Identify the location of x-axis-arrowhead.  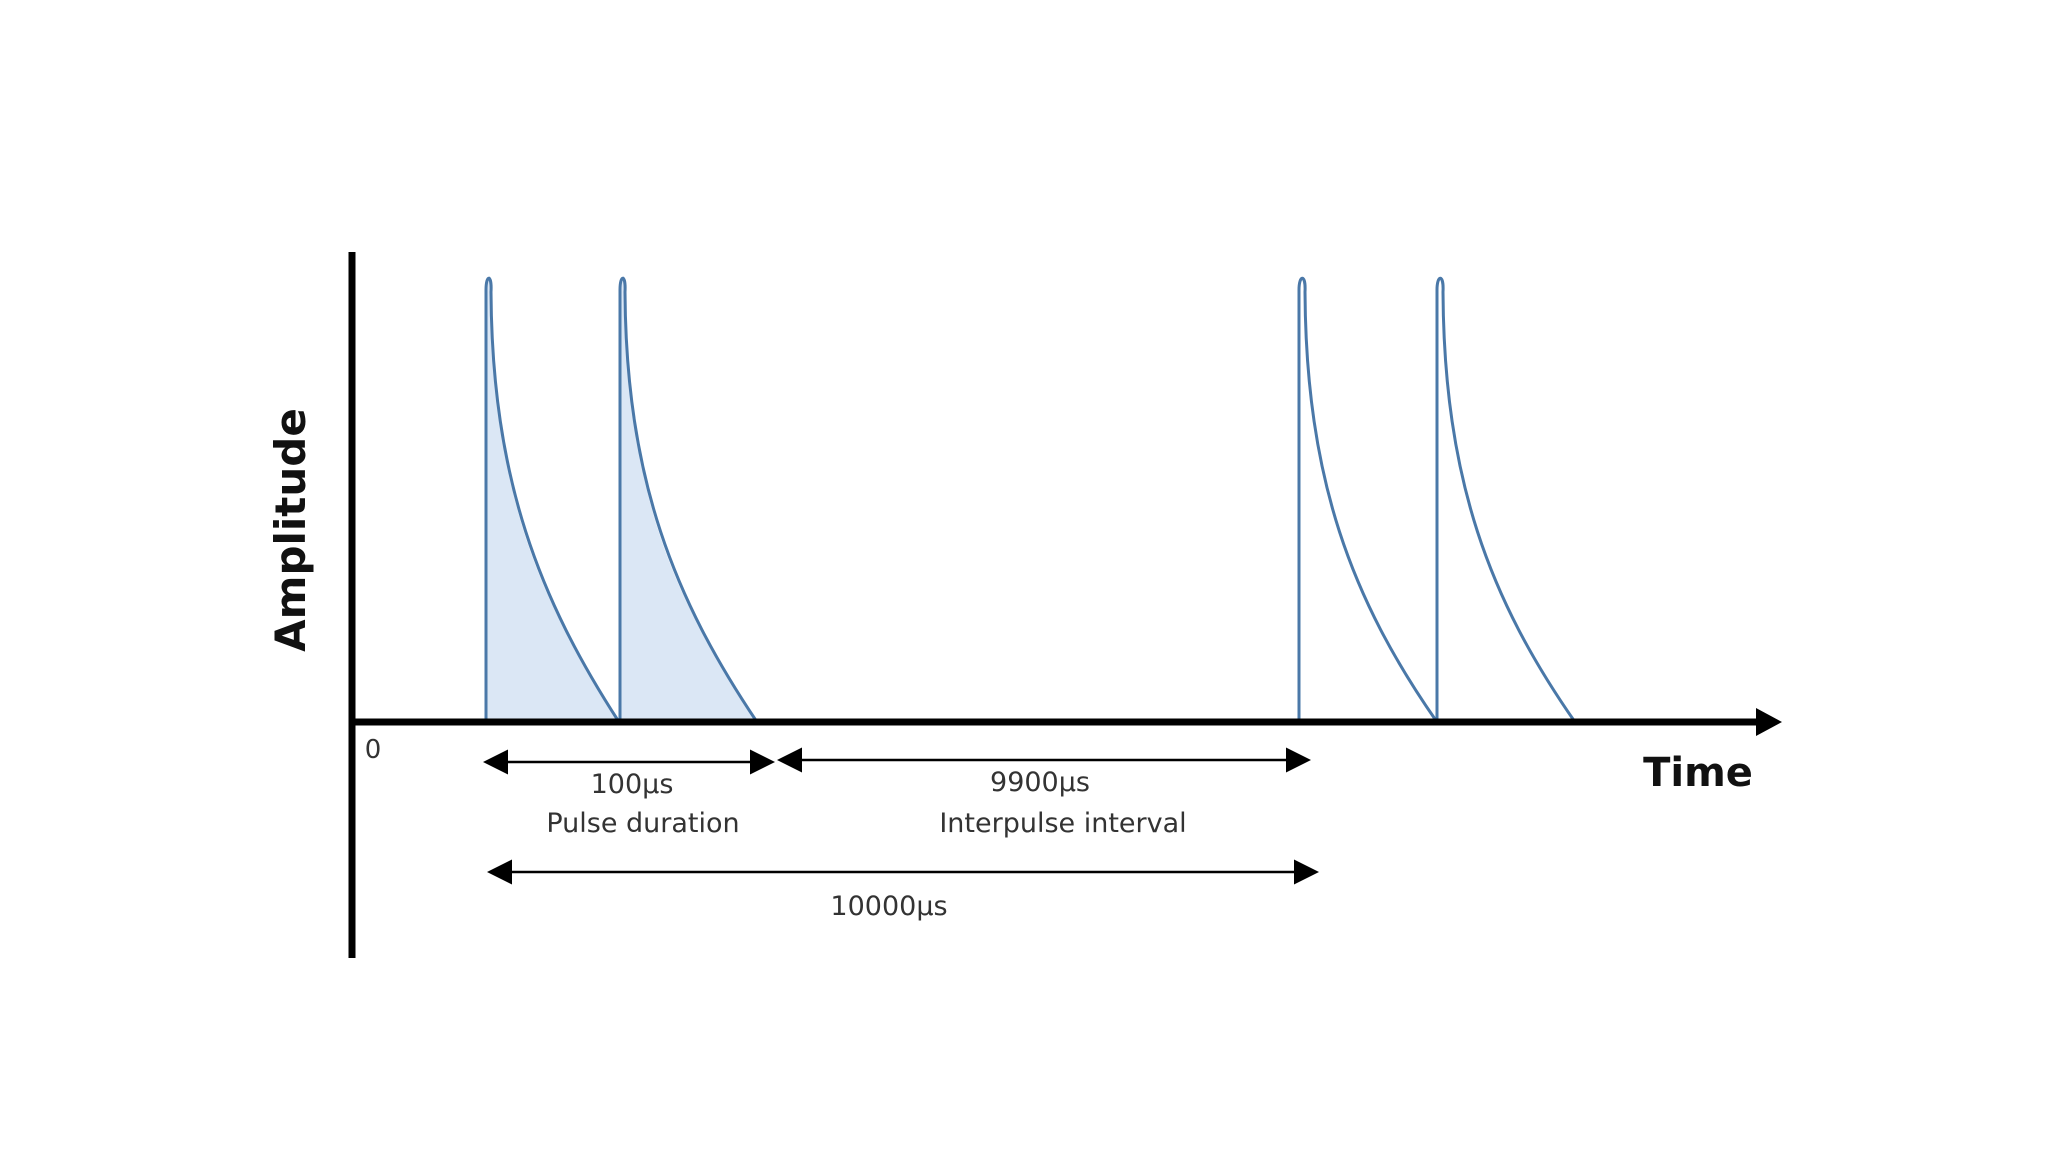
(1769, 722).